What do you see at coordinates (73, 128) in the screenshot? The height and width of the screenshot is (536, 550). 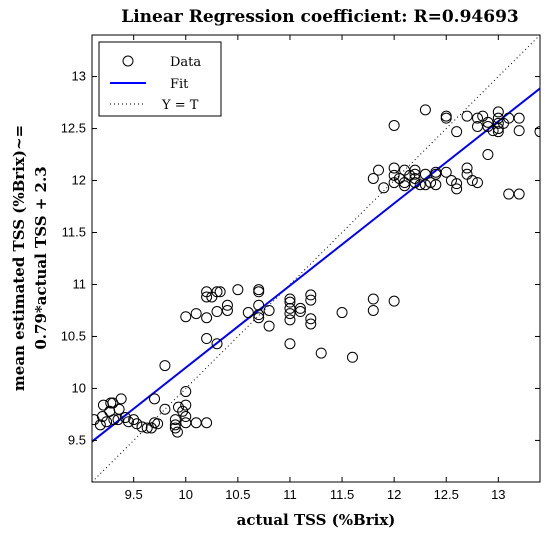 I see `y-tick-label: 12.5` at bounding box center [73, 128].